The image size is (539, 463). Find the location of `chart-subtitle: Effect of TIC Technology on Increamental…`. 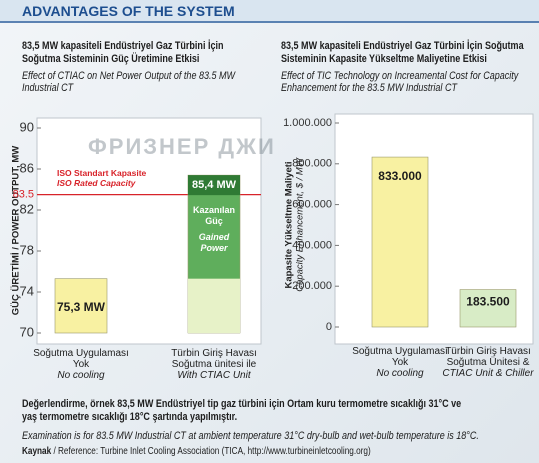

chart-subtitle: Effect of TIC Technology on Increamental… is located at coordinates (400, 82).